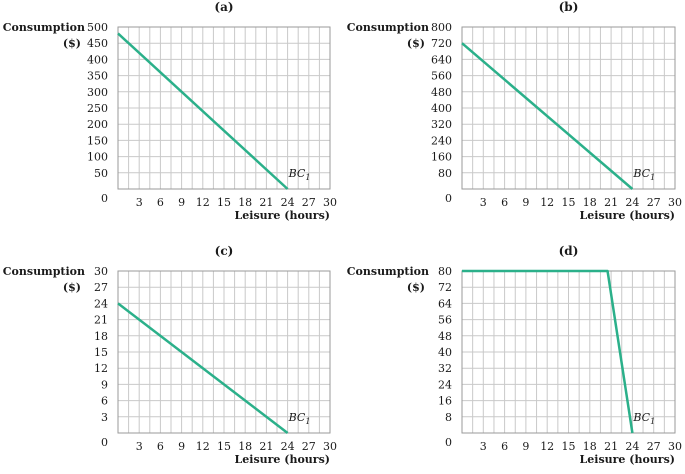 The image size is (685, 474). I want to click on y-tick-label: 50, so click(101, 173).